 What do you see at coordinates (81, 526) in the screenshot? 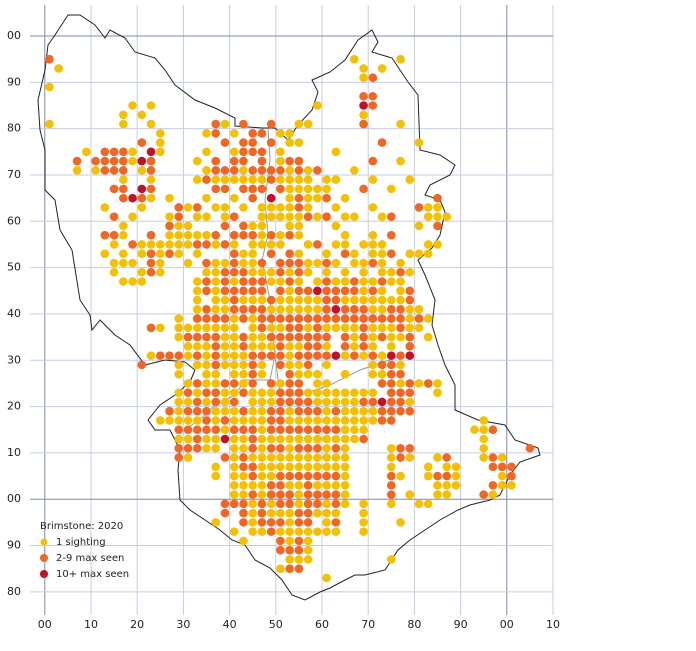
I see `legend-title: Brimstone: 2020` at bounding box center [81, 526].